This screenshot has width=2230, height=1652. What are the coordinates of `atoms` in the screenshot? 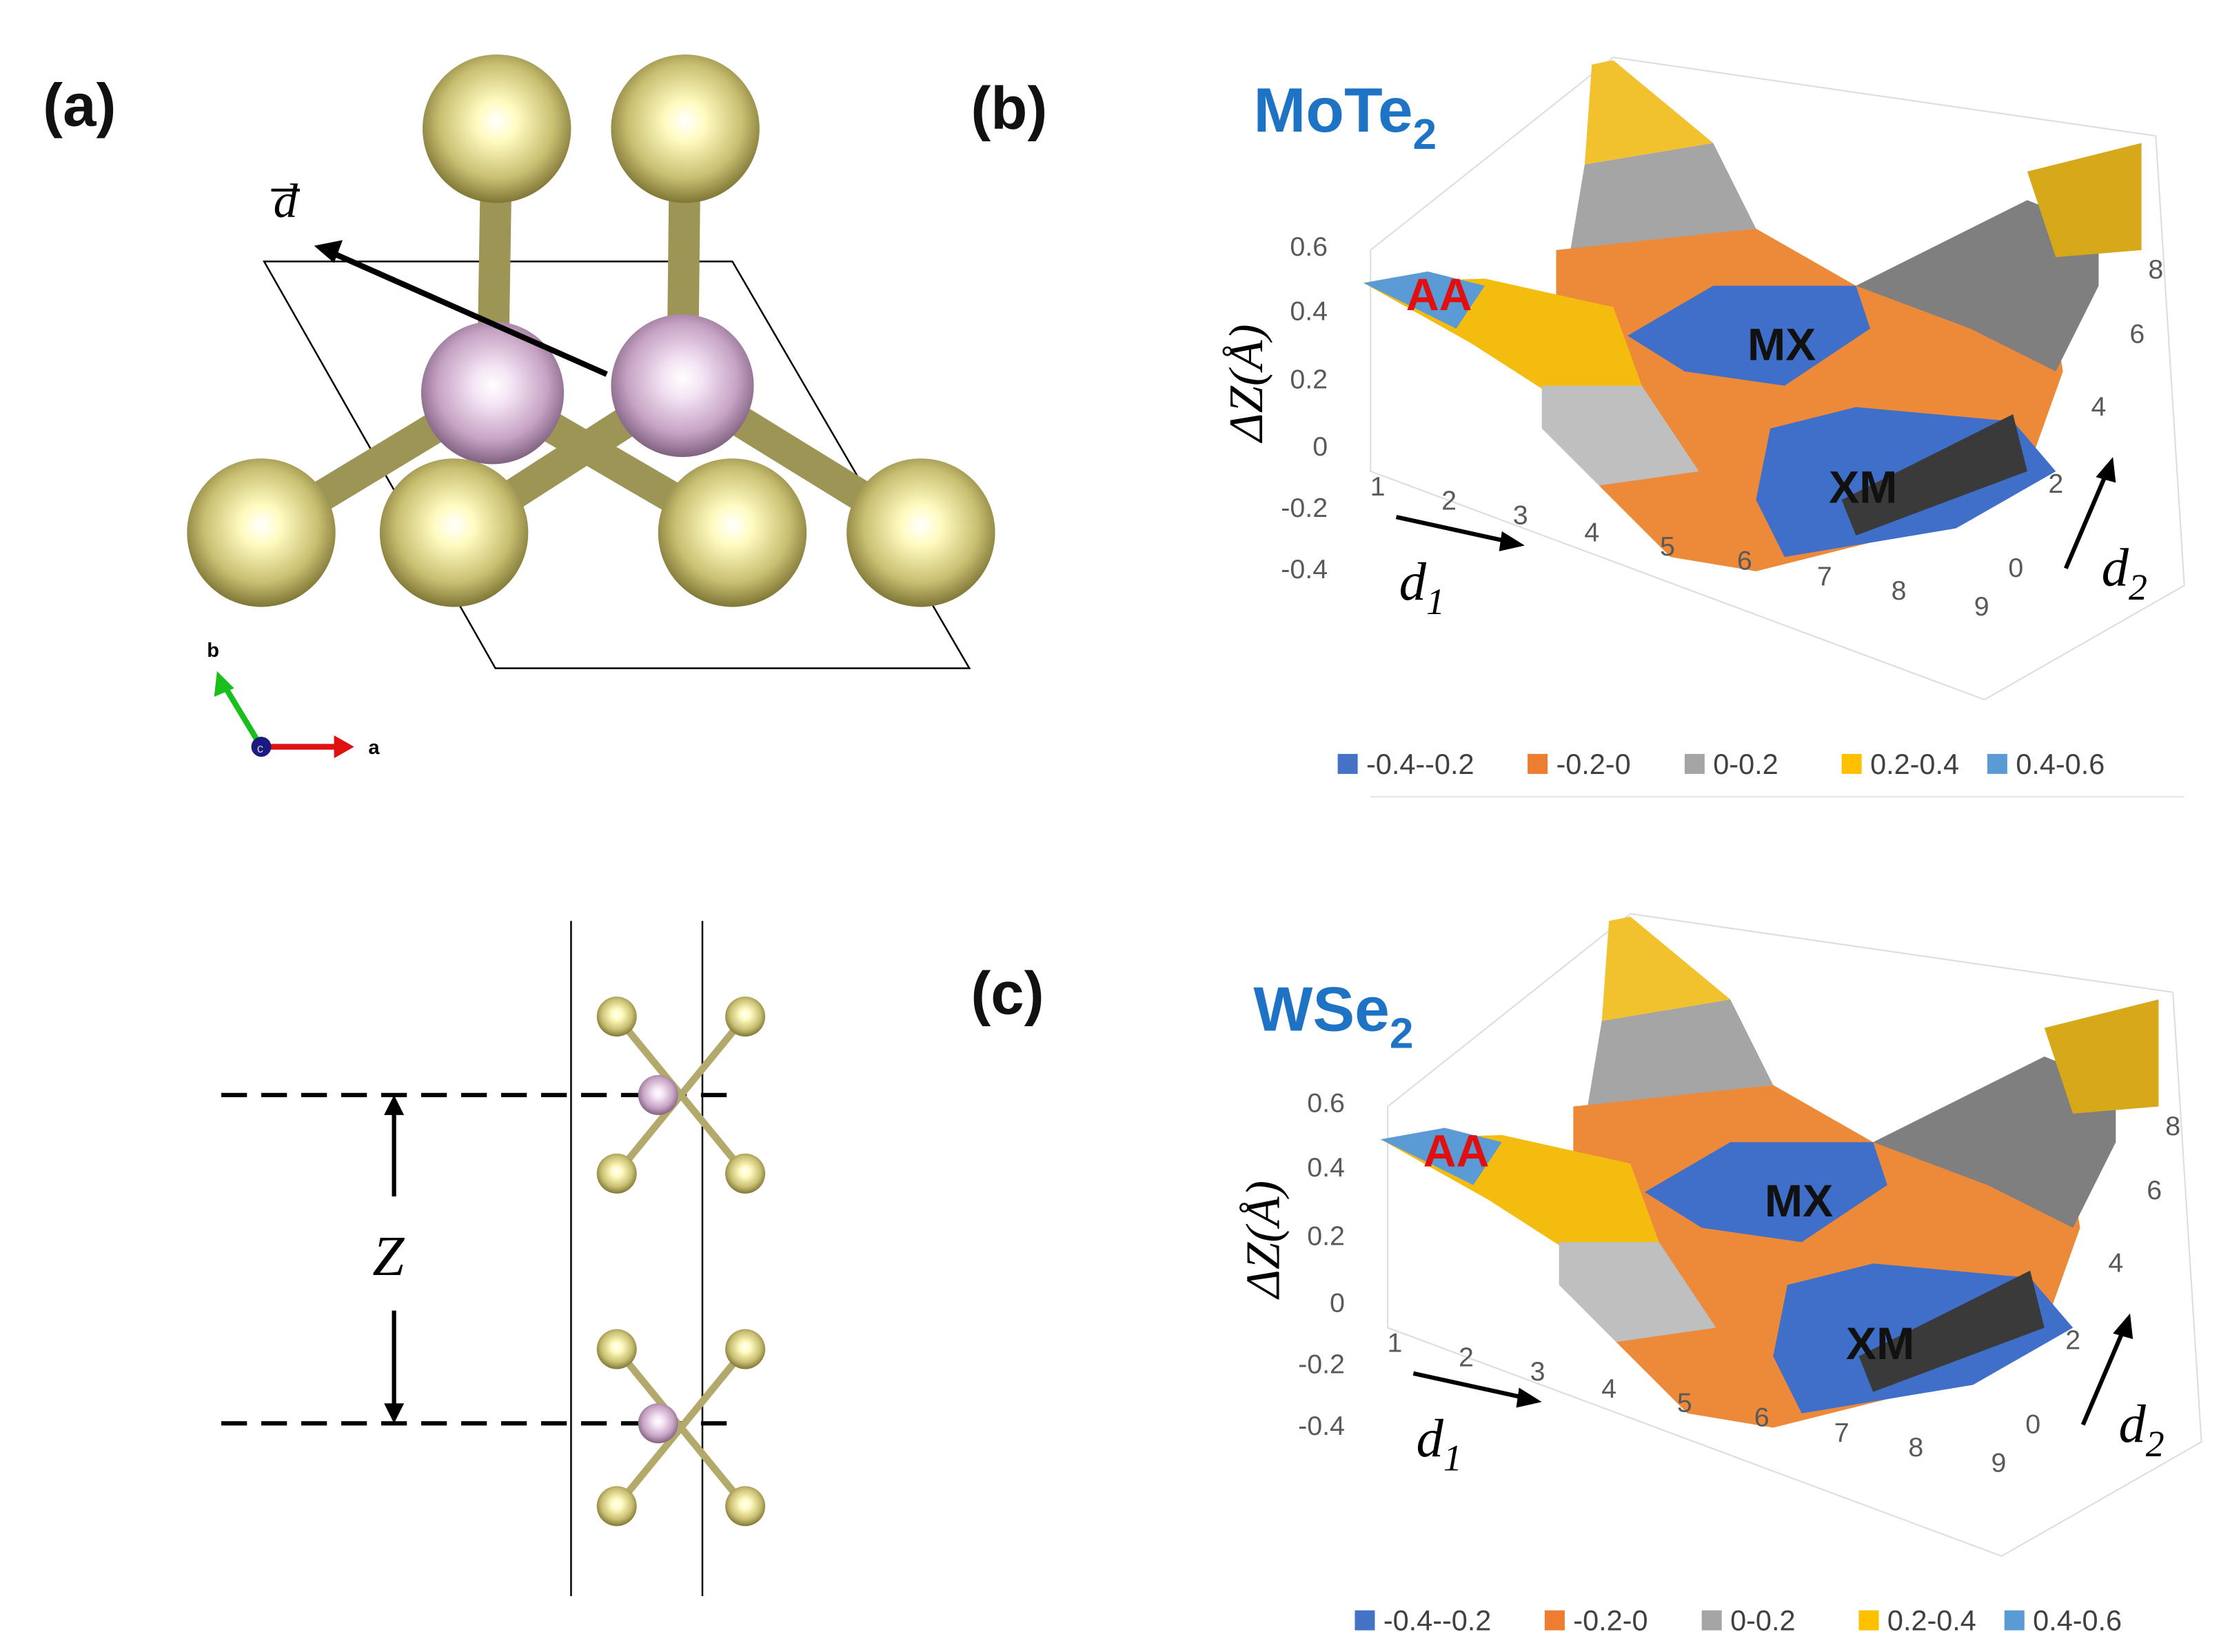 It's located at (591, 331).